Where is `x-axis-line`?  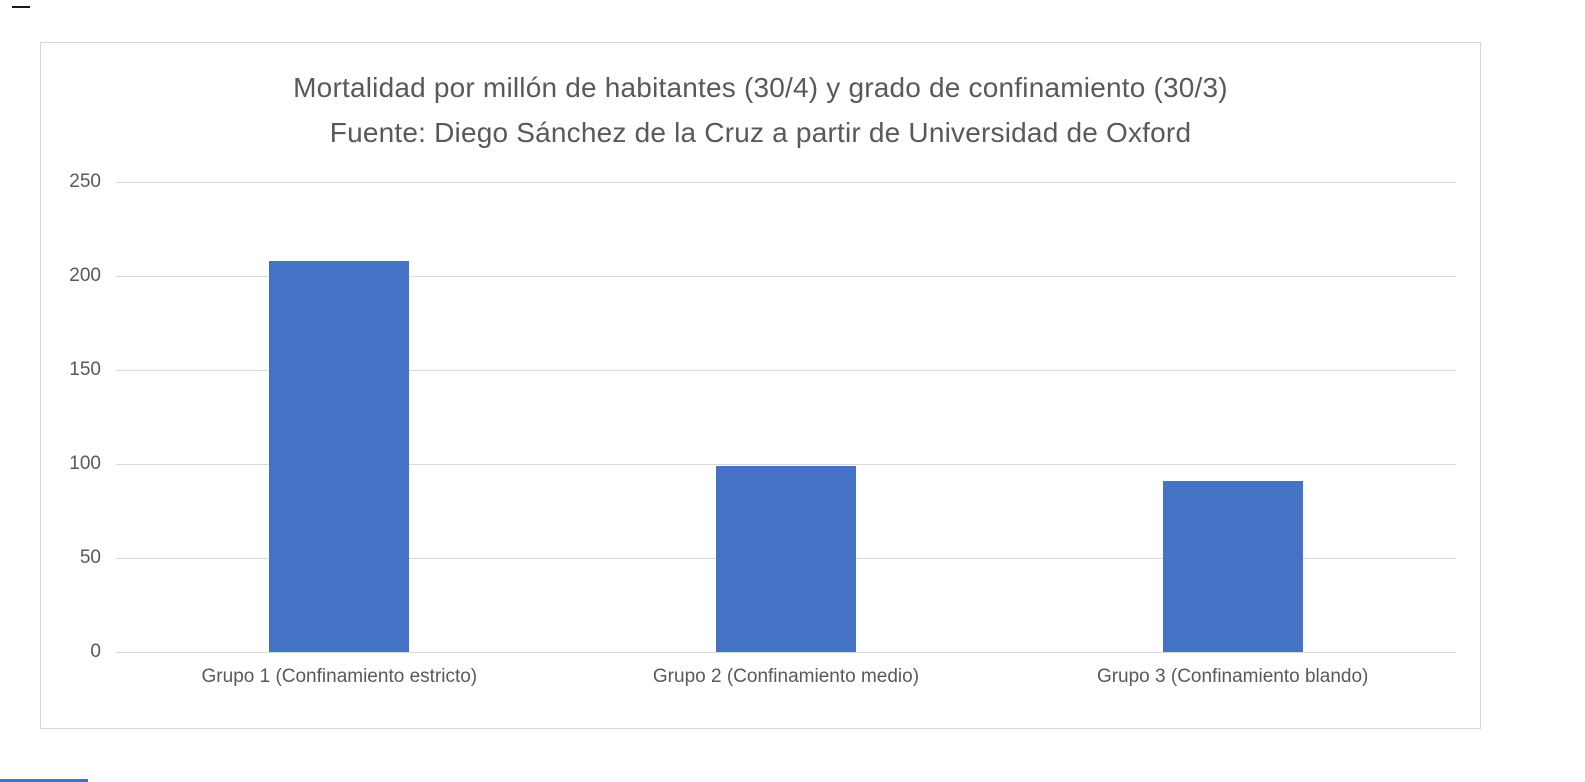 x-axis-line is located at coordinates (786, 652).